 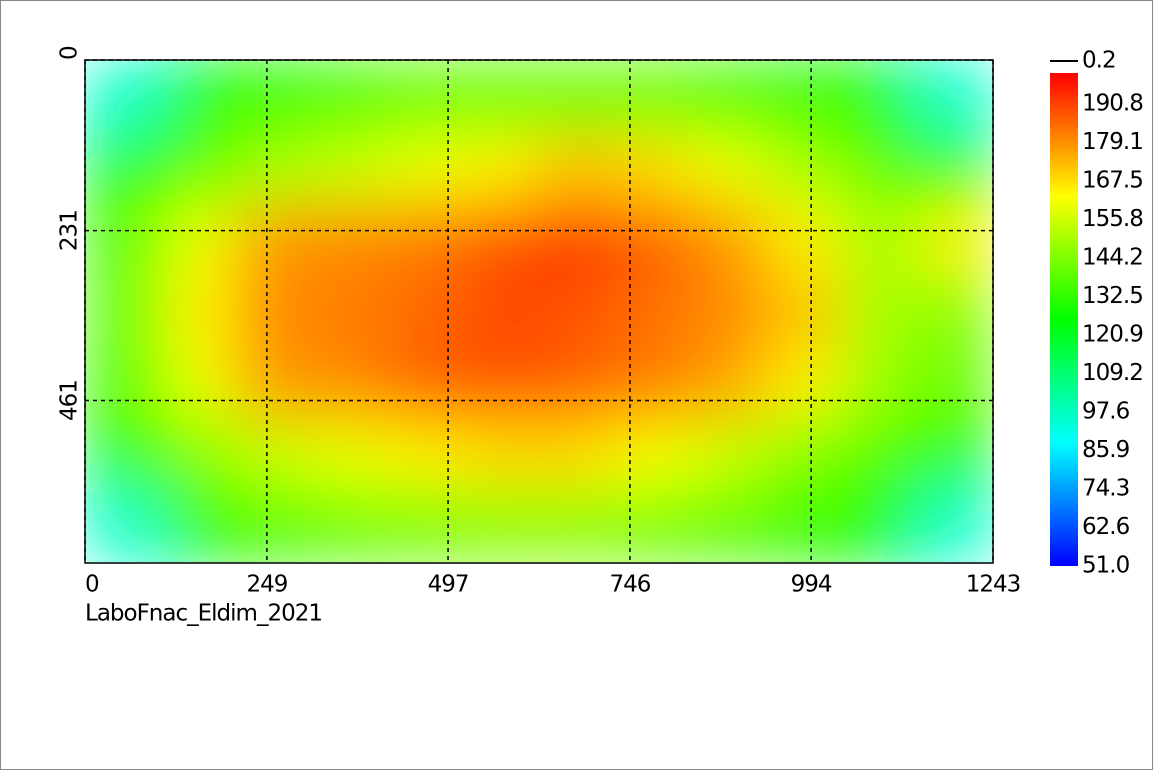 What do you see at coordinates (811, 585) in the screenshot?
I see `x-tick-label: 994` at bounding box center [811, 585].